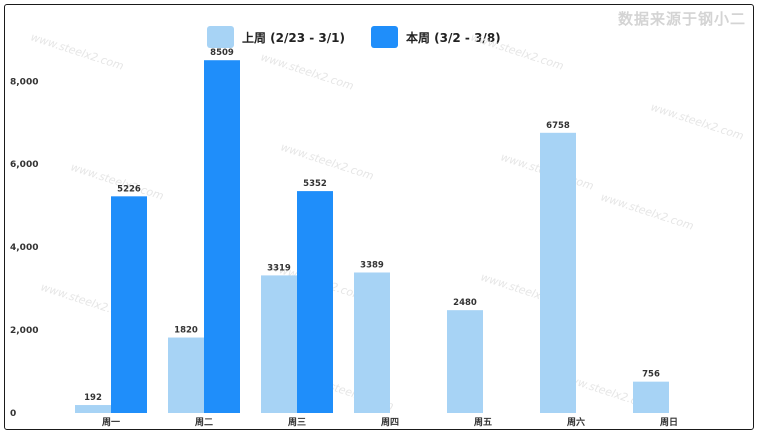 The image size is (760, 436). Describe the element at coordinates (384, 37) in the screenshot. I see `legend-swatch-this-week` at that location.